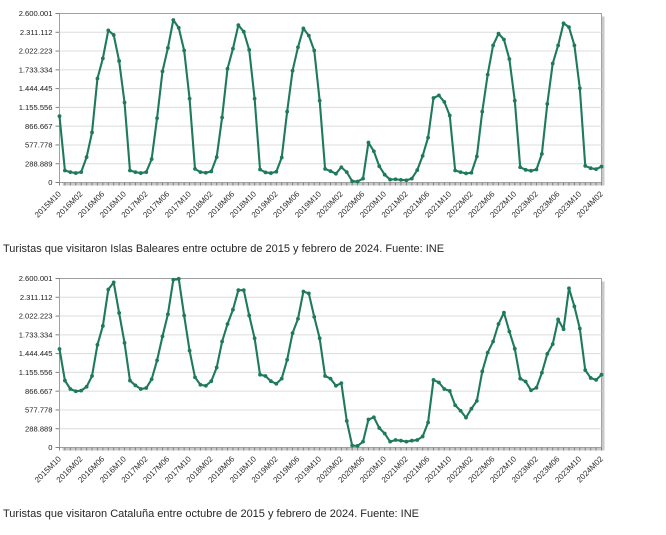 The height and width of the screenshot is (535, 666). I want to click on y-axis-label: 288.889, so click(38, 428).